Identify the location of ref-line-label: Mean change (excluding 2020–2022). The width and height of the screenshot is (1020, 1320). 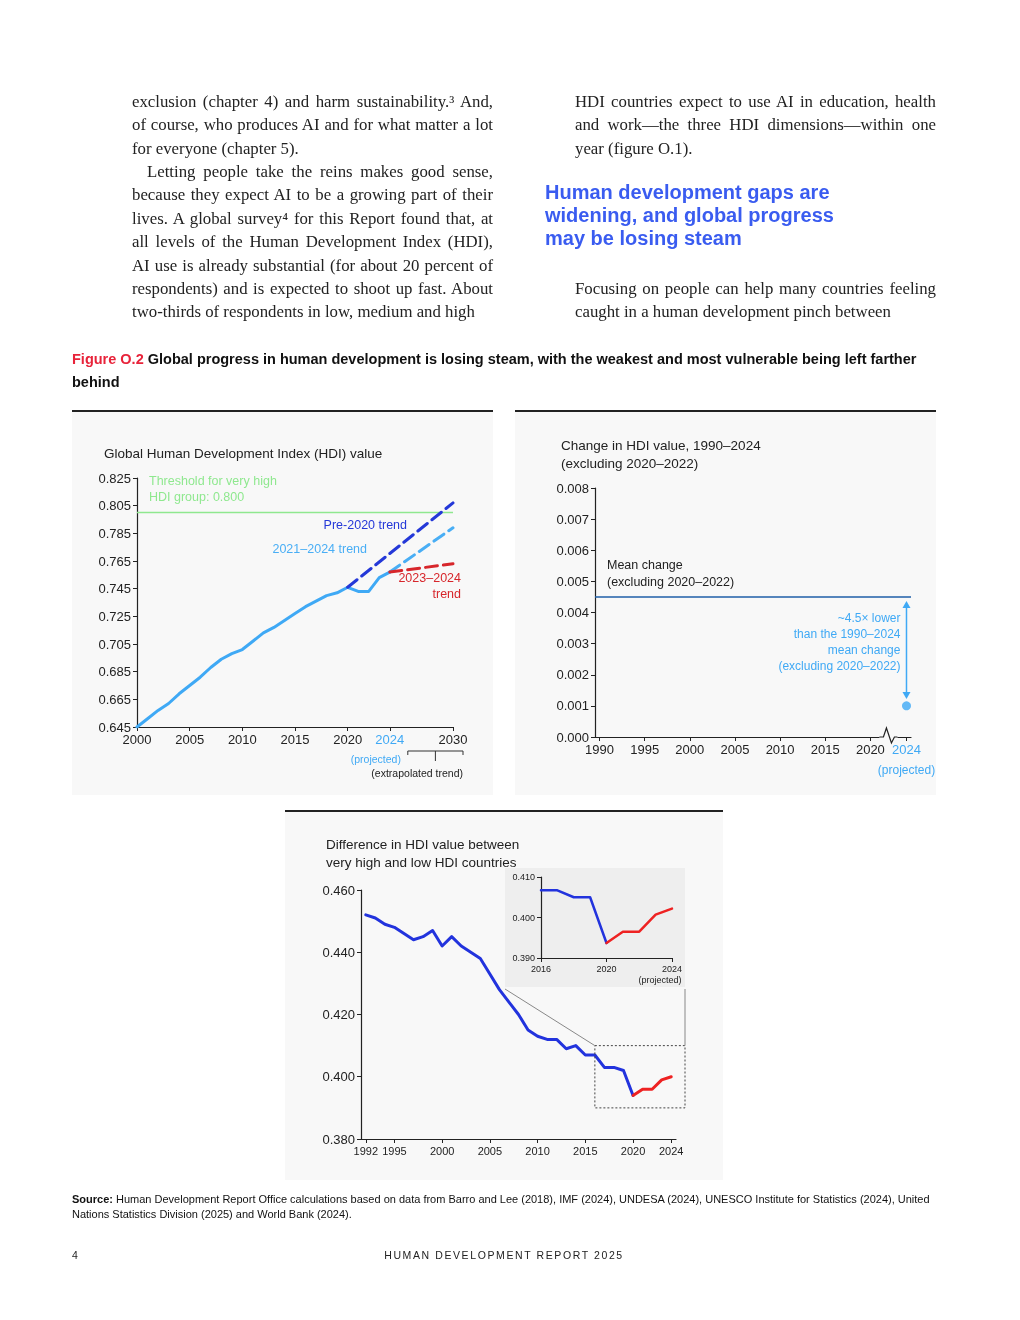
(671, 573).